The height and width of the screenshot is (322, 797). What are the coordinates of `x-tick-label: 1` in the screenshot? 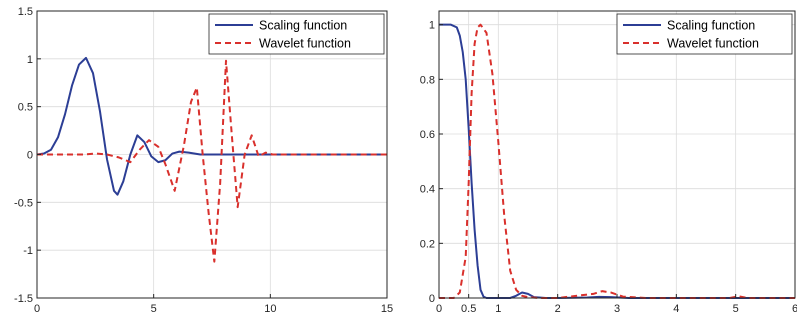 It's located at (498, 309).